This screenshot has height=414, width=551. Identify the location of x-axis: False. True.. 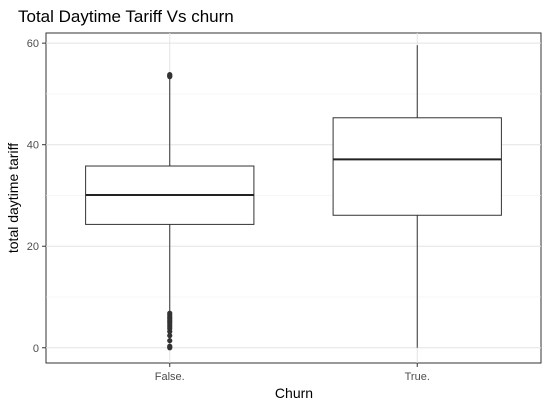
(292, 373).